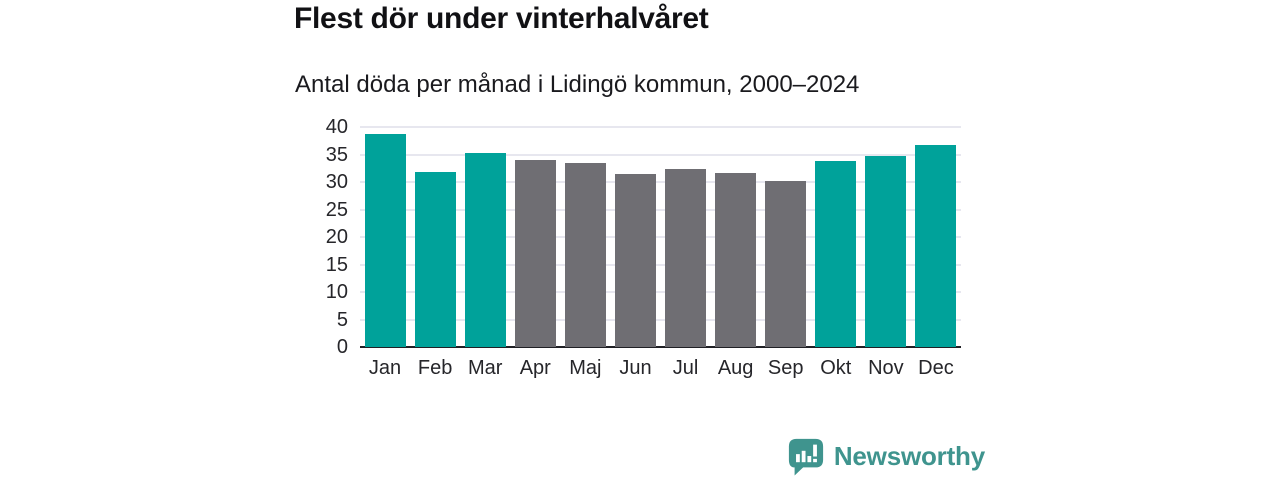 This screenshot has width=1280, height=480. I want to click on bar-nov, so click(886, 251).